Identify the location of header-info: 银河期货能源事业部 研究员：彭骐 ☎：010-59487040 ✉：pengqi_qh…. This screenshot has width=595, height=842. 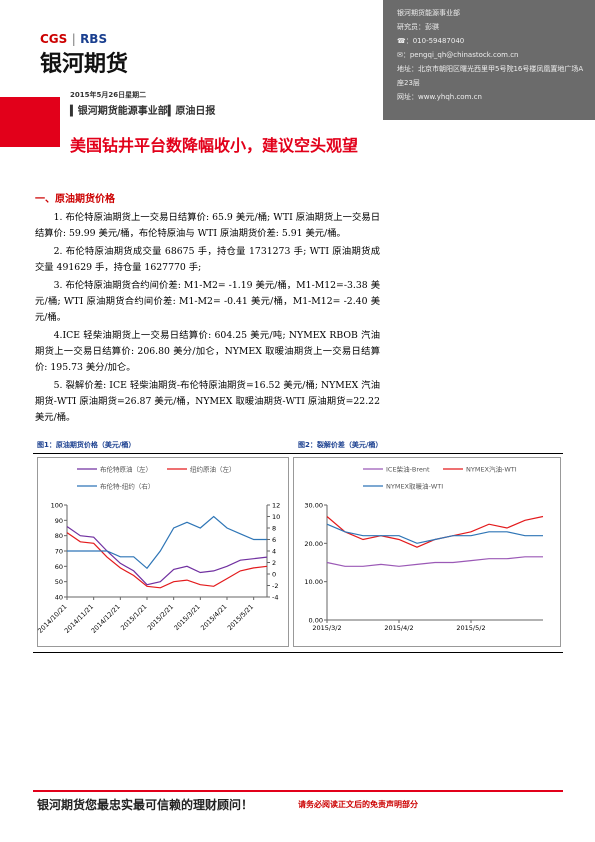
(489, 60).